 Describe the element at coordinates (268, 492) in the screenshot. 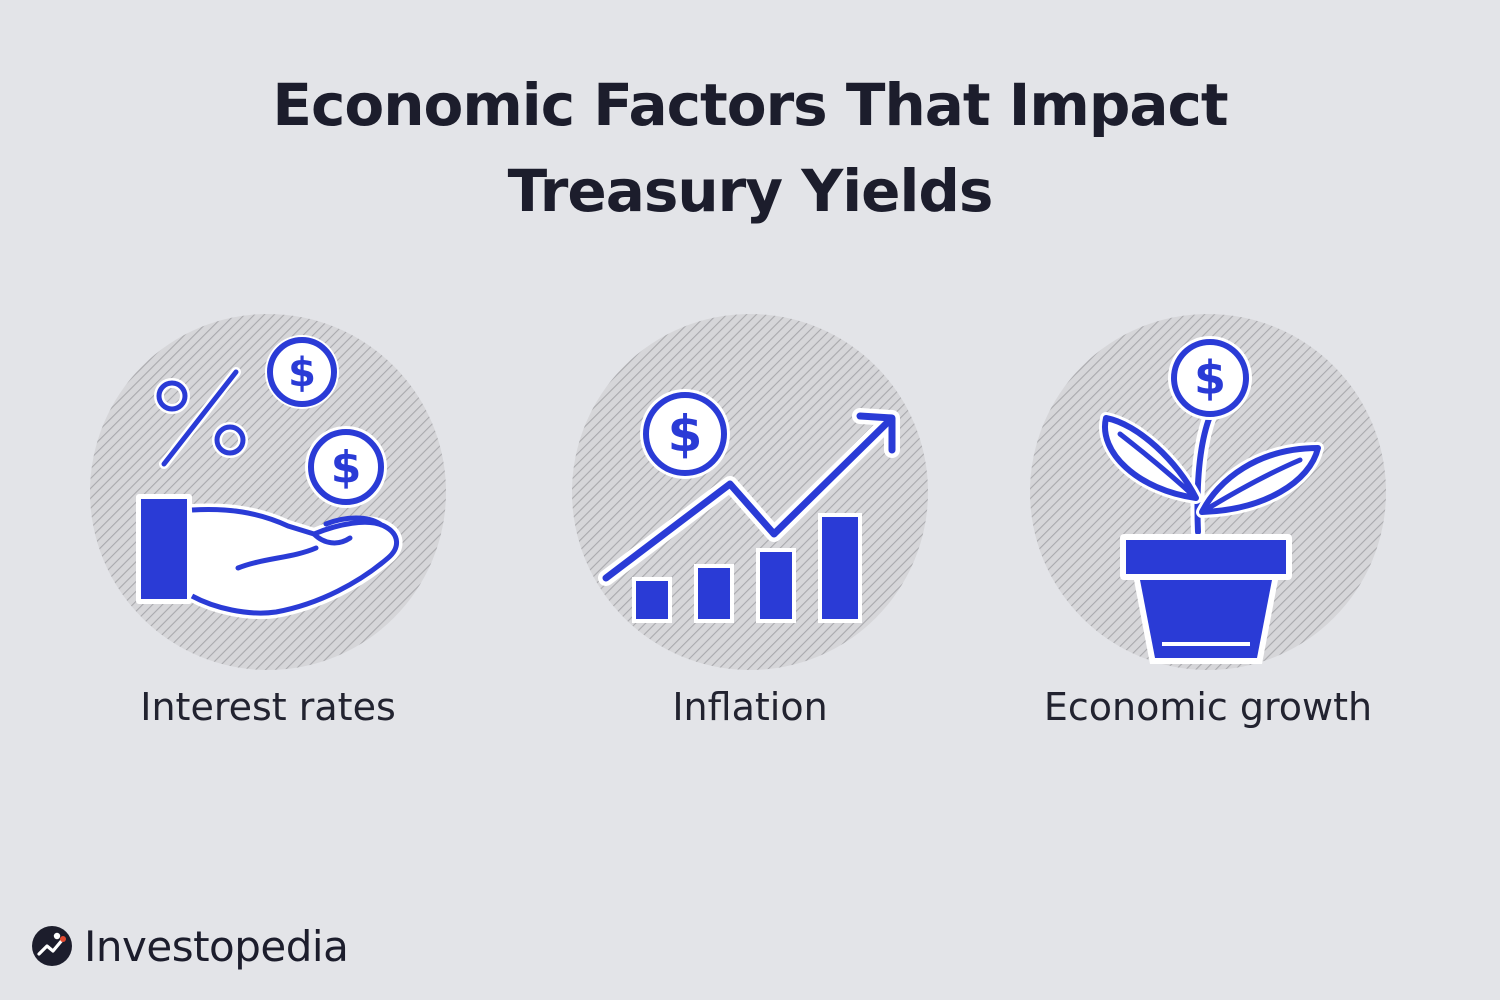

I see `hand-with-coins-and-percent-icon: $ $` at that location.